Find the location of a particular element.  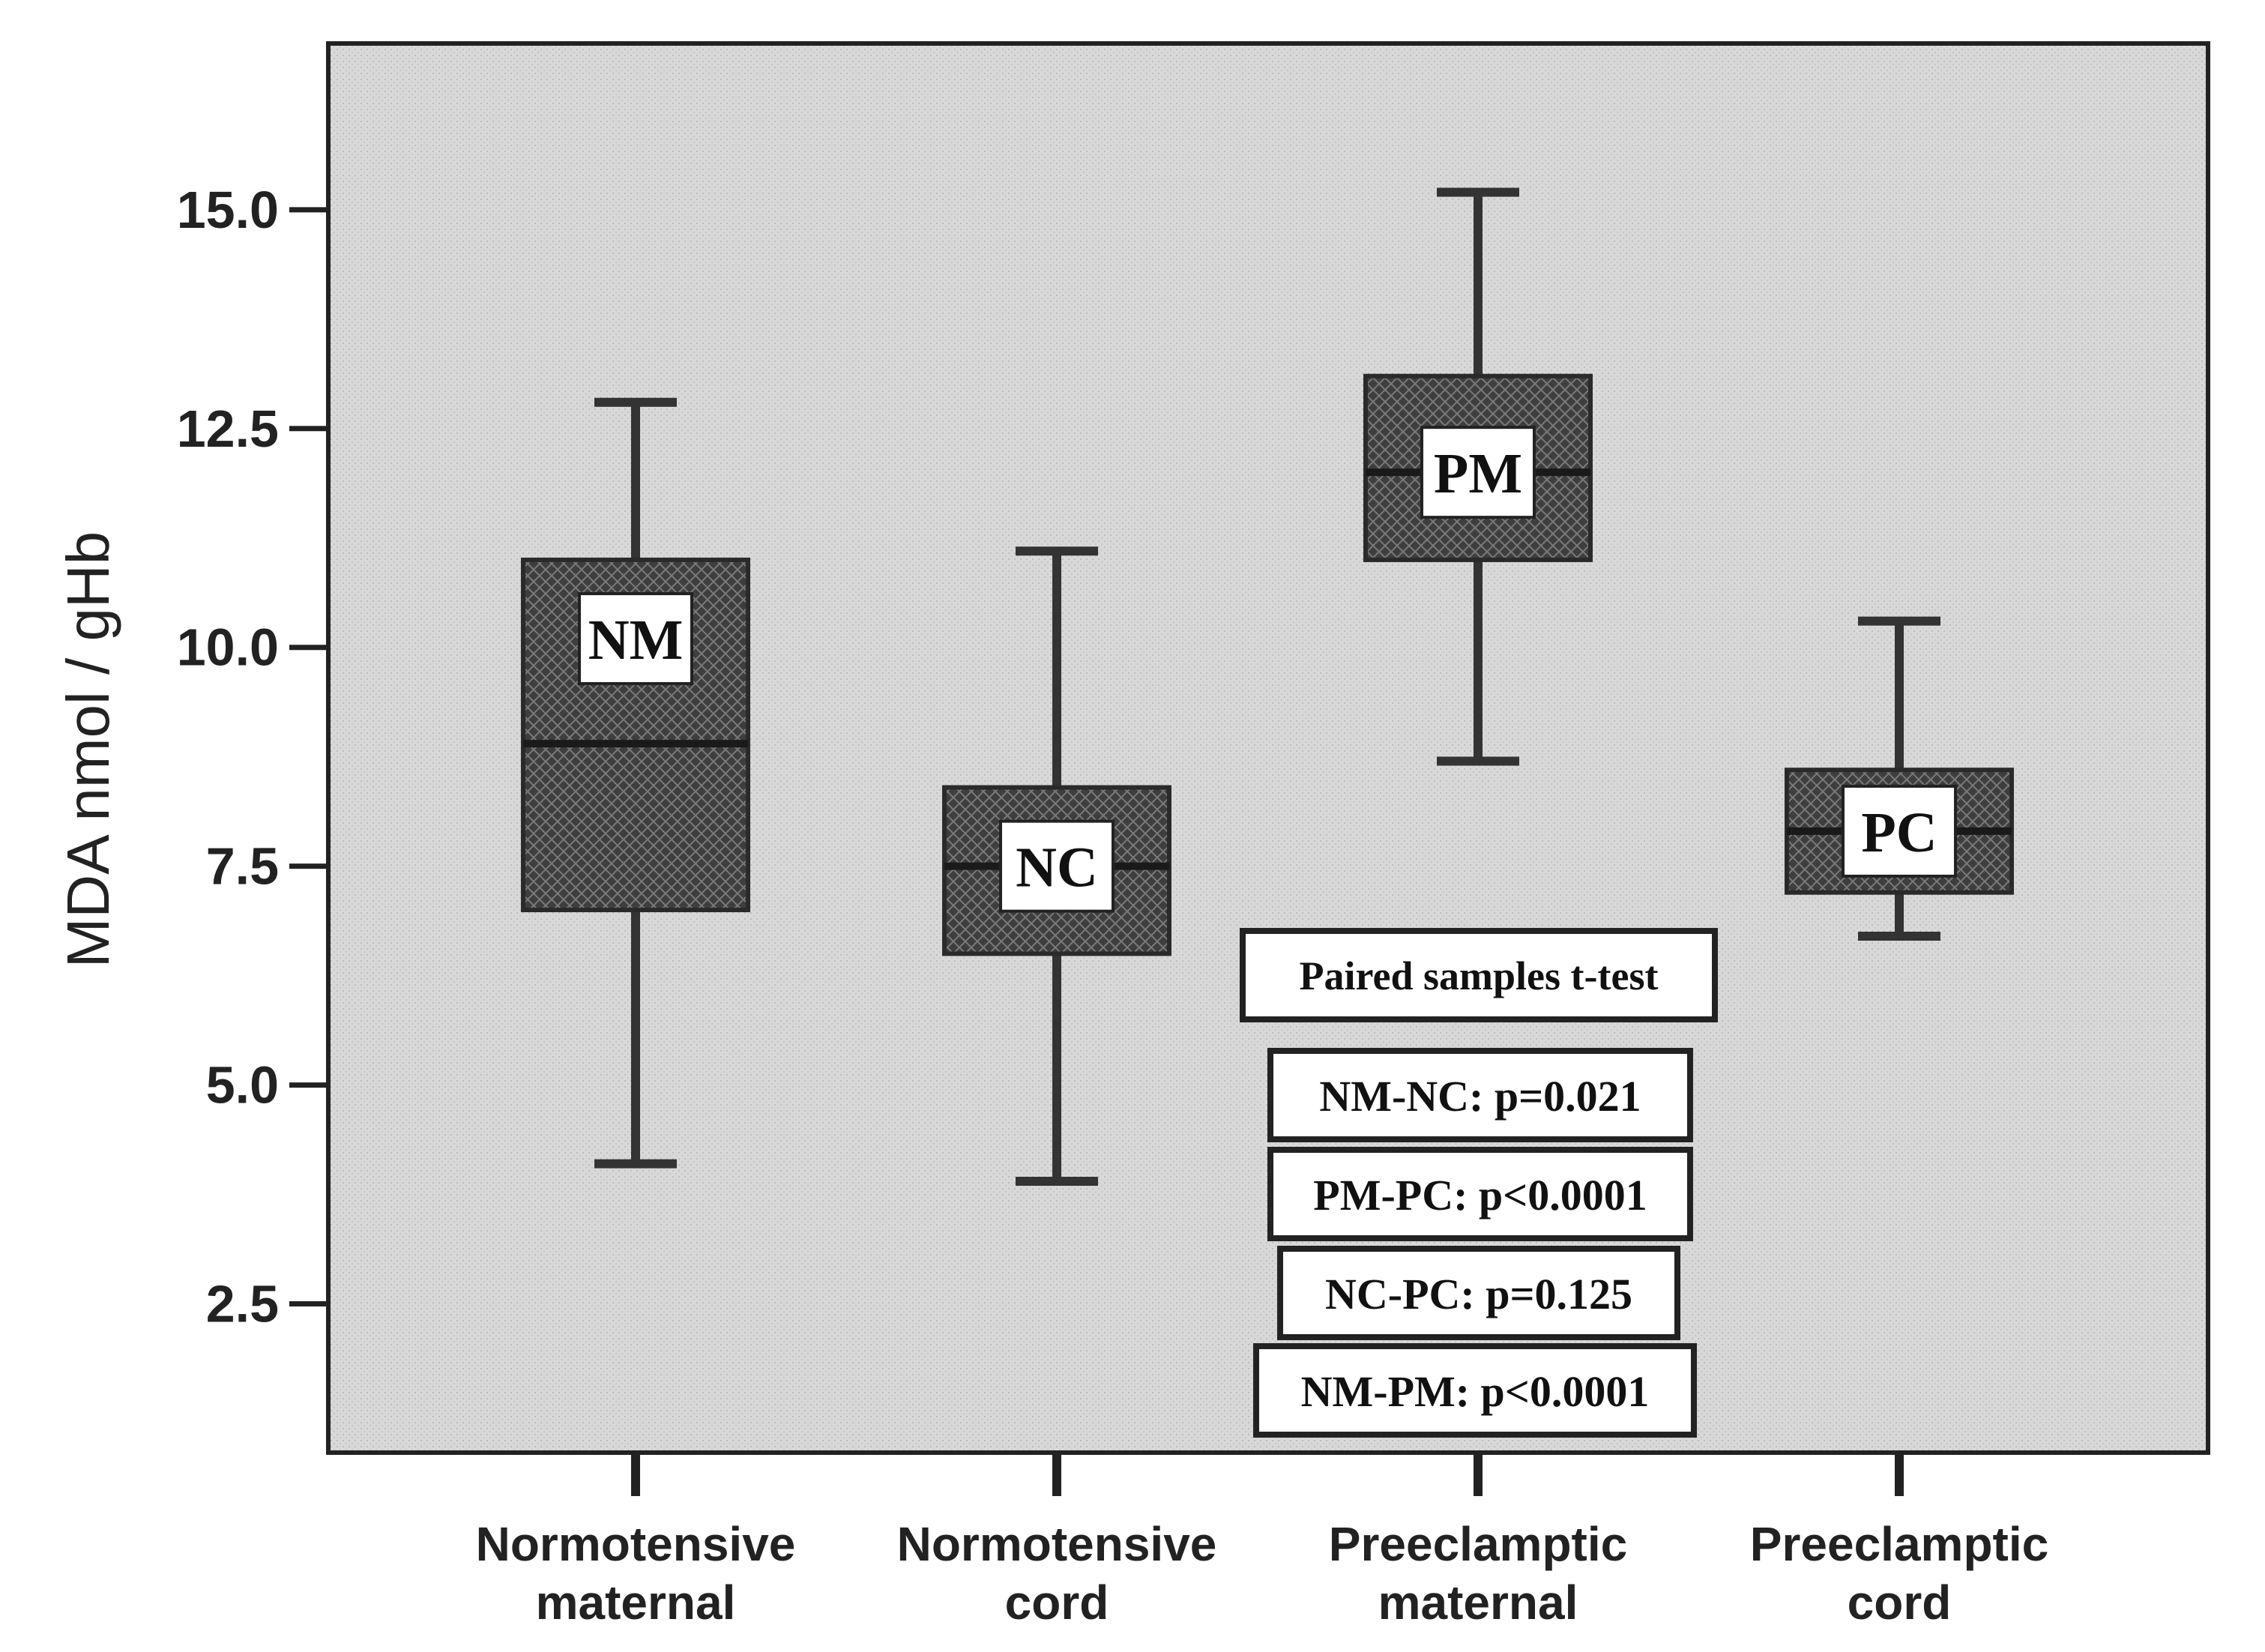

y-tick-label: 10.0 is located at coordinates (228, 647).